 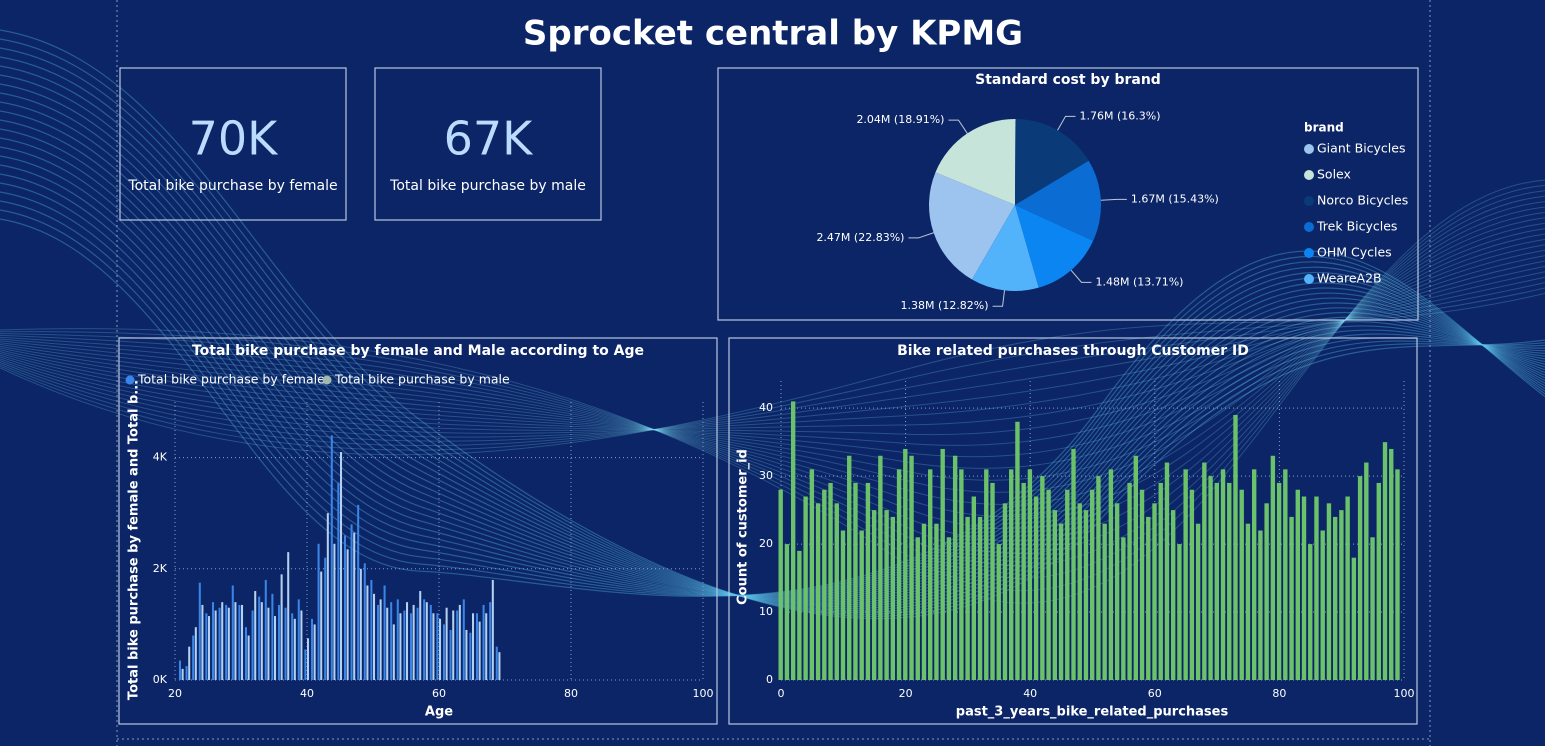 I want to click on legend-label: Total bike purchase by male, so click(x=422, y=379).